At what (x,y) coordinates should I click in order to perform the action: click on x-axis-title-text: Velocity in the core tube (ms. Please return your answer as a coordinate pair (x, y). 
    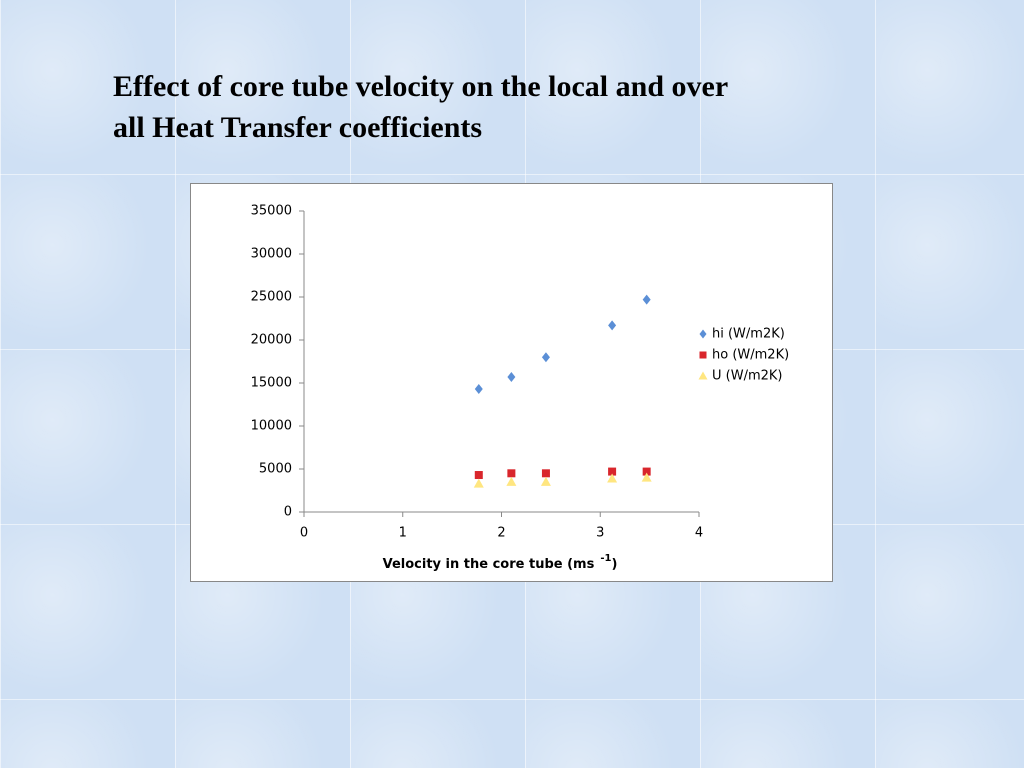
    Looking at the image, I should click on (489, 564).